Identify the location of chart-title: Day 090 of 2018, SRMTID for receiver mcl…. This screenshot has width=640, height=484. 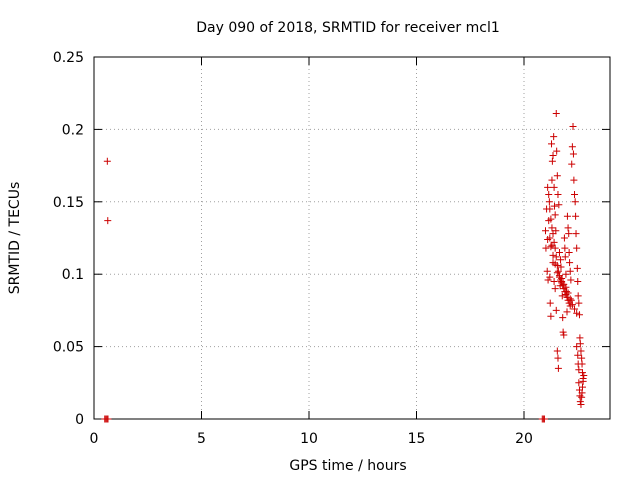
(348, 28).